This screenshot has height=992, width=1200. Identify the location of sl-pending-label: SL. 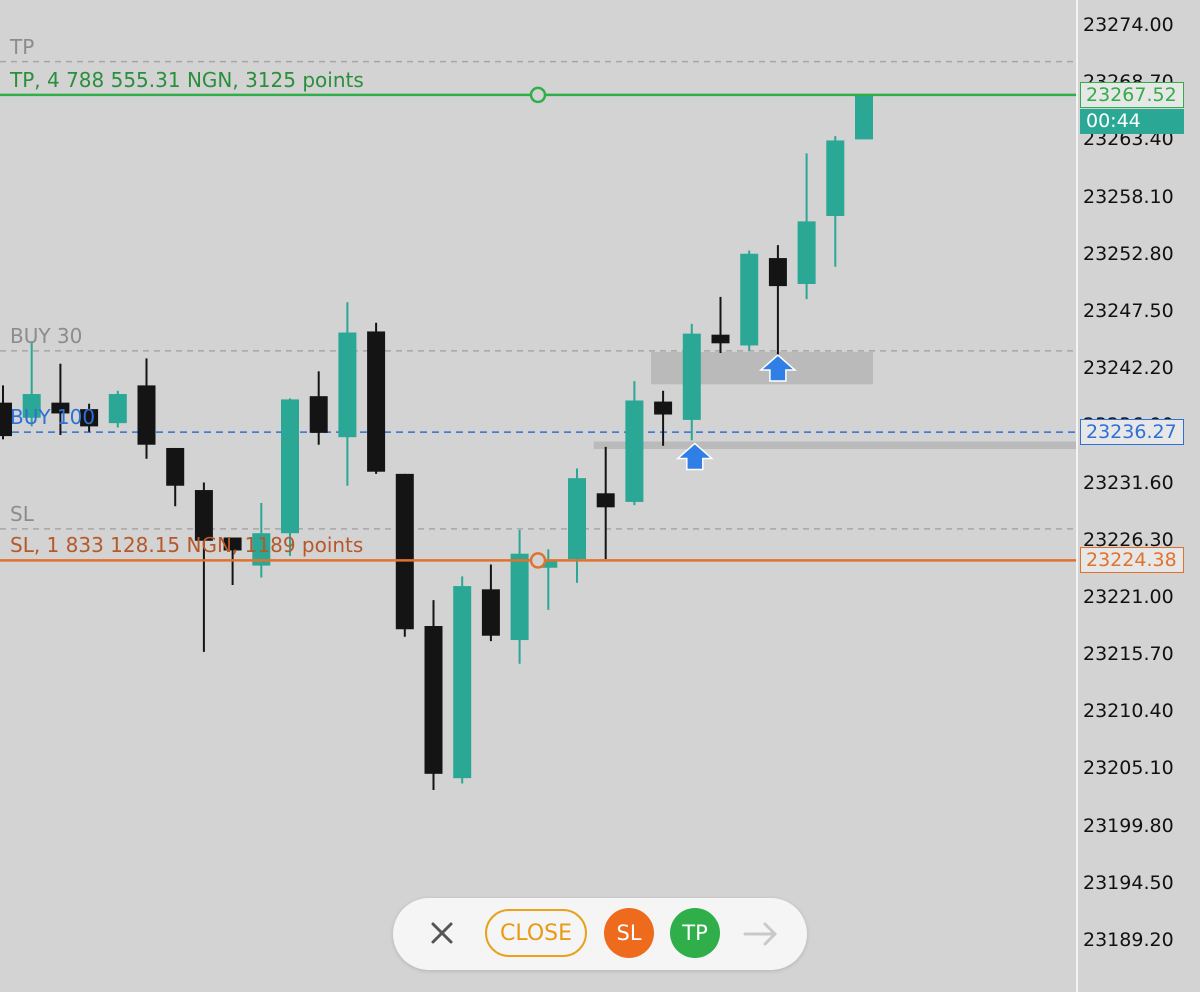
(22, 513).